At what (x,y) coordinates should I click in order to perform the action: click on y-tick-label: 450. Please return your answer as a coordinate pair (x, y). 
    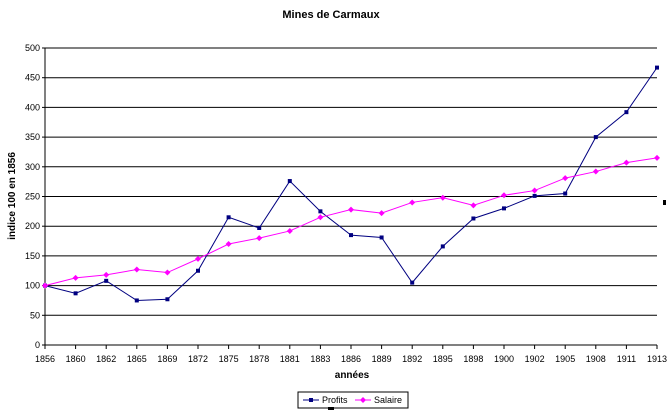
    Looking at the image, I should click on (32, 78).